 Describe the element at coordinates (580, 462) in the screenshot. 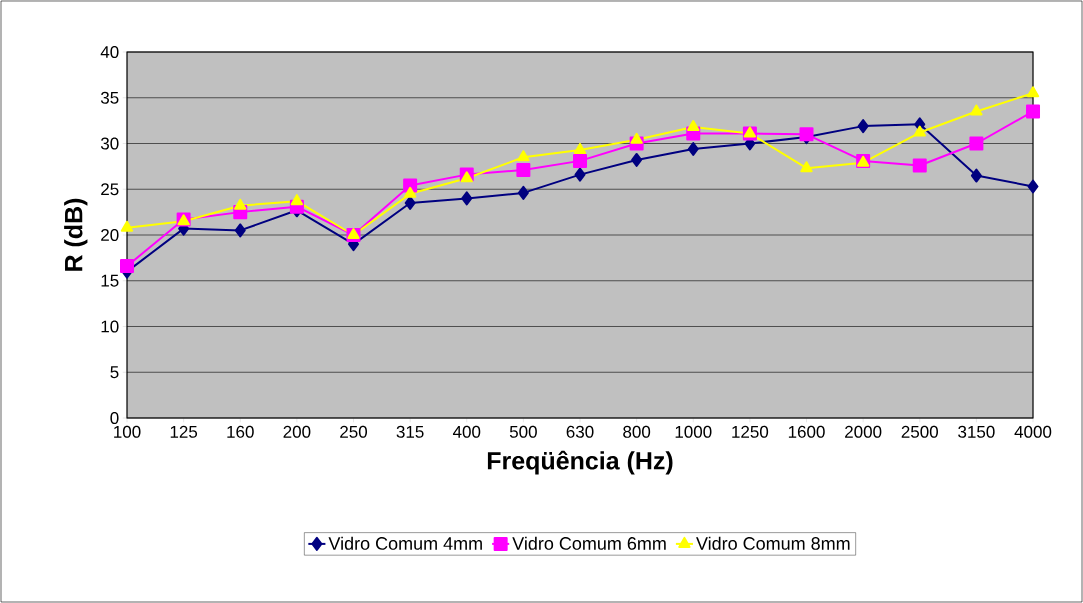

I see `x-axis-title: Freqüência (Hz)` at that location.